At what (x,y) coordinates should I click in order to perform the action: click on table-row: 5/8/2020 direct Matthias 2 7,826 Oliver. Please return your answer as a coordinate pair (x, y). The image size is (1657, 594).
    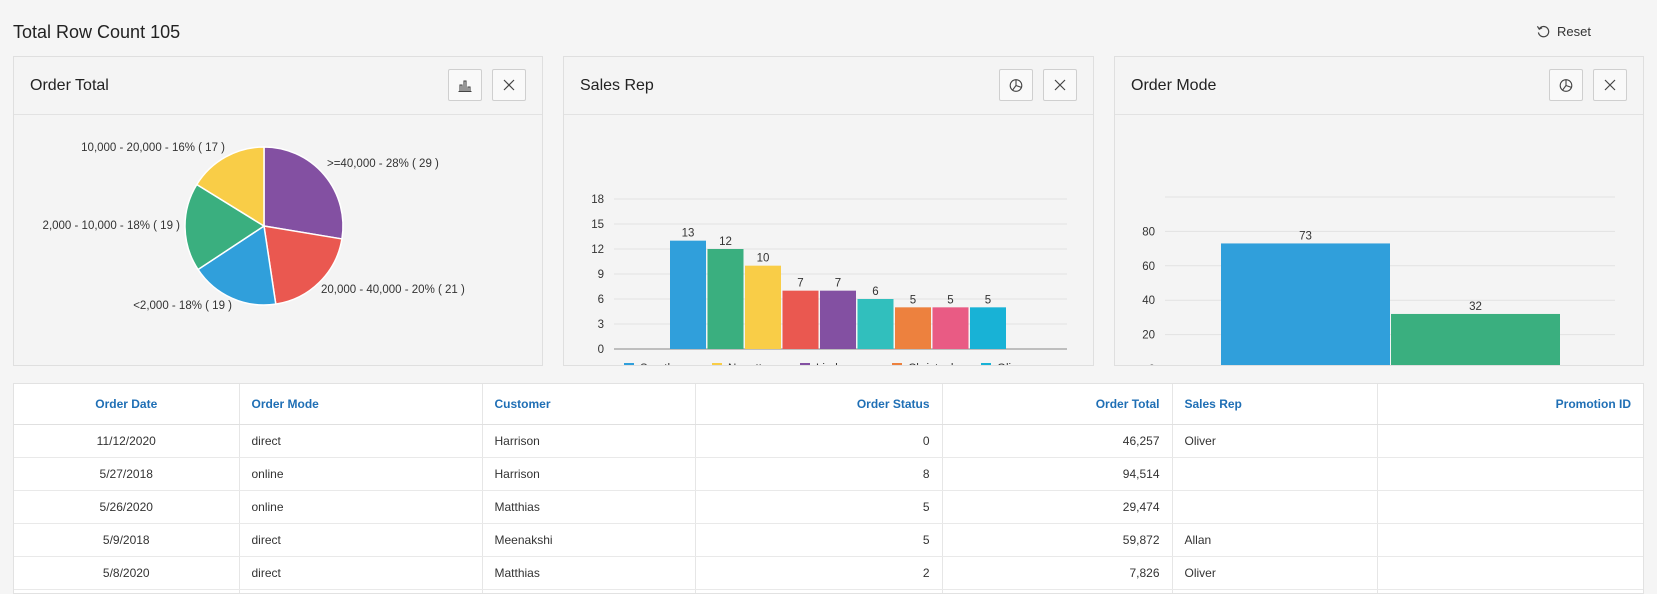
    Looking at the image, I should click on (828, 573).